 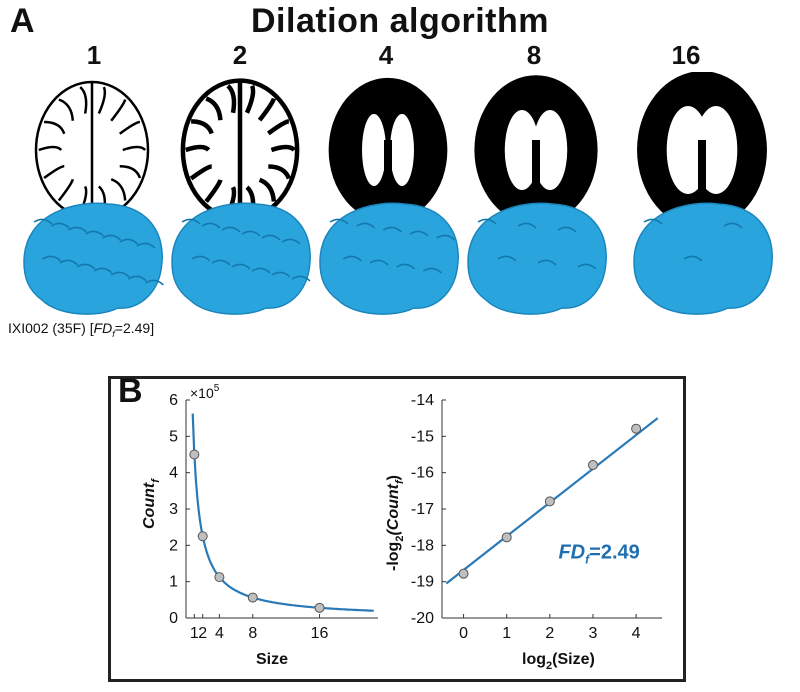 What do you see at coordinates (549, 666) in the screenshot?
I see `chart2-x-label-sub: 2` at bounding box center [549, 666].